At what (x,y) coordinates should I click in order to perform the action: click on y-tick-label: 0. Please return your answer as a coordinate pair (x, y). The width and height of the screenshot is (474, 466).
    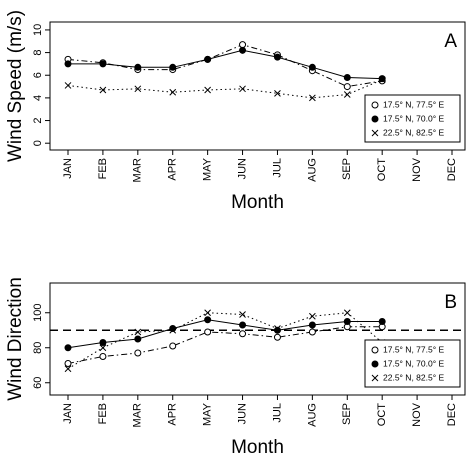
    Looking at the image, I should click on (38, 143).